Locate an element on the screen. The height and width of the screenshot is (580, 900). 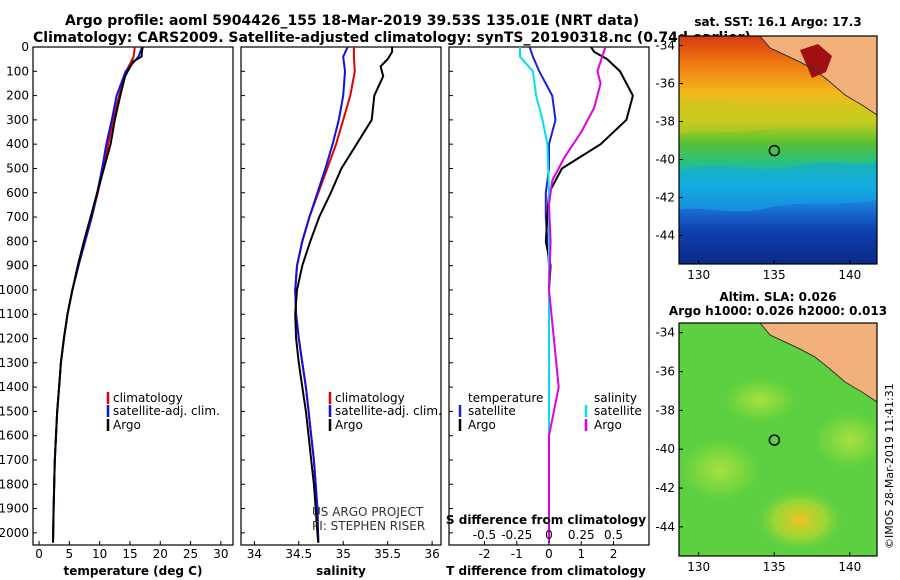
legend-item-s-argo: Argo is located at coordinates (608, 425).